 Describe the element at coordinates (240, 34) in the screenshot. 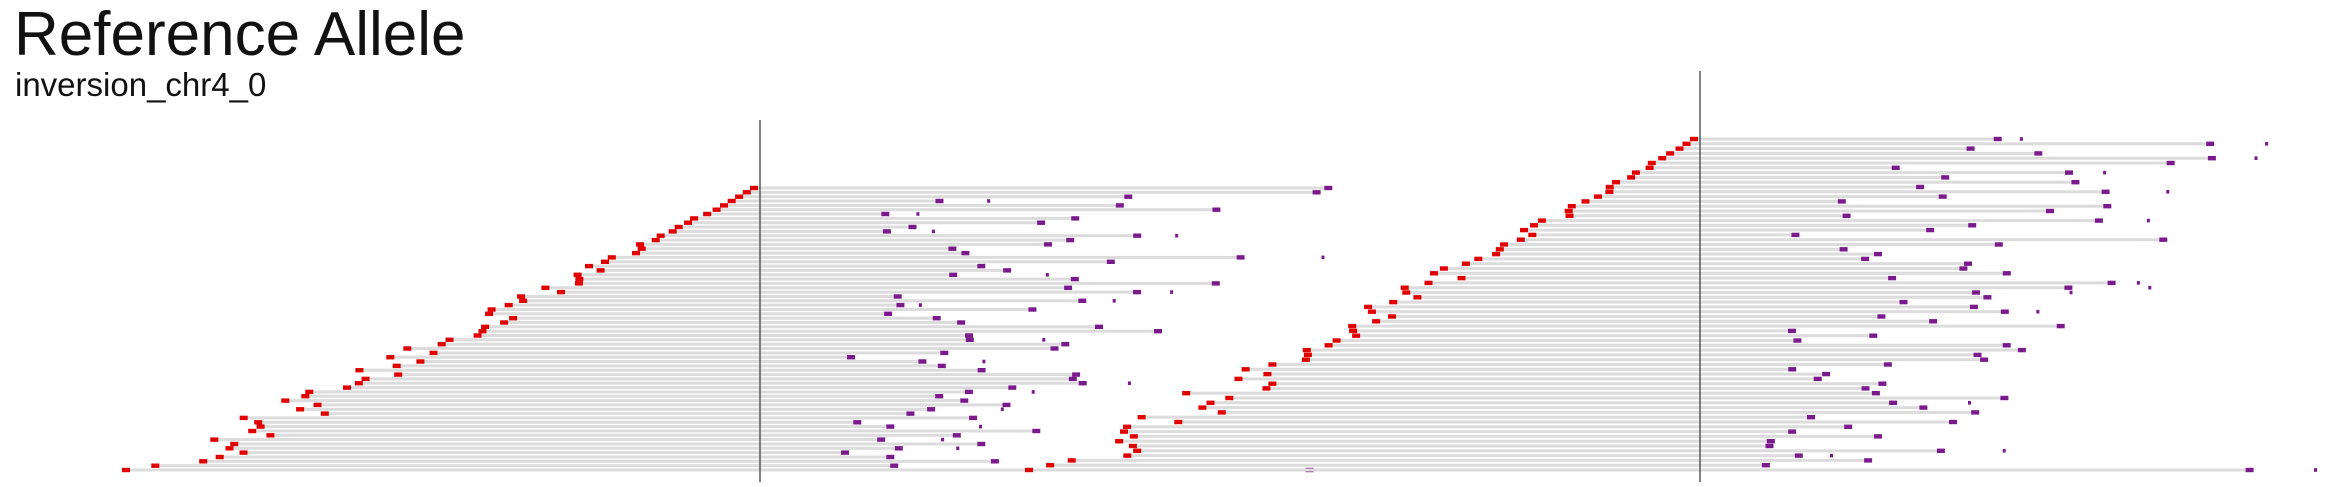

I see `page-title: Reference Allele` at that location.